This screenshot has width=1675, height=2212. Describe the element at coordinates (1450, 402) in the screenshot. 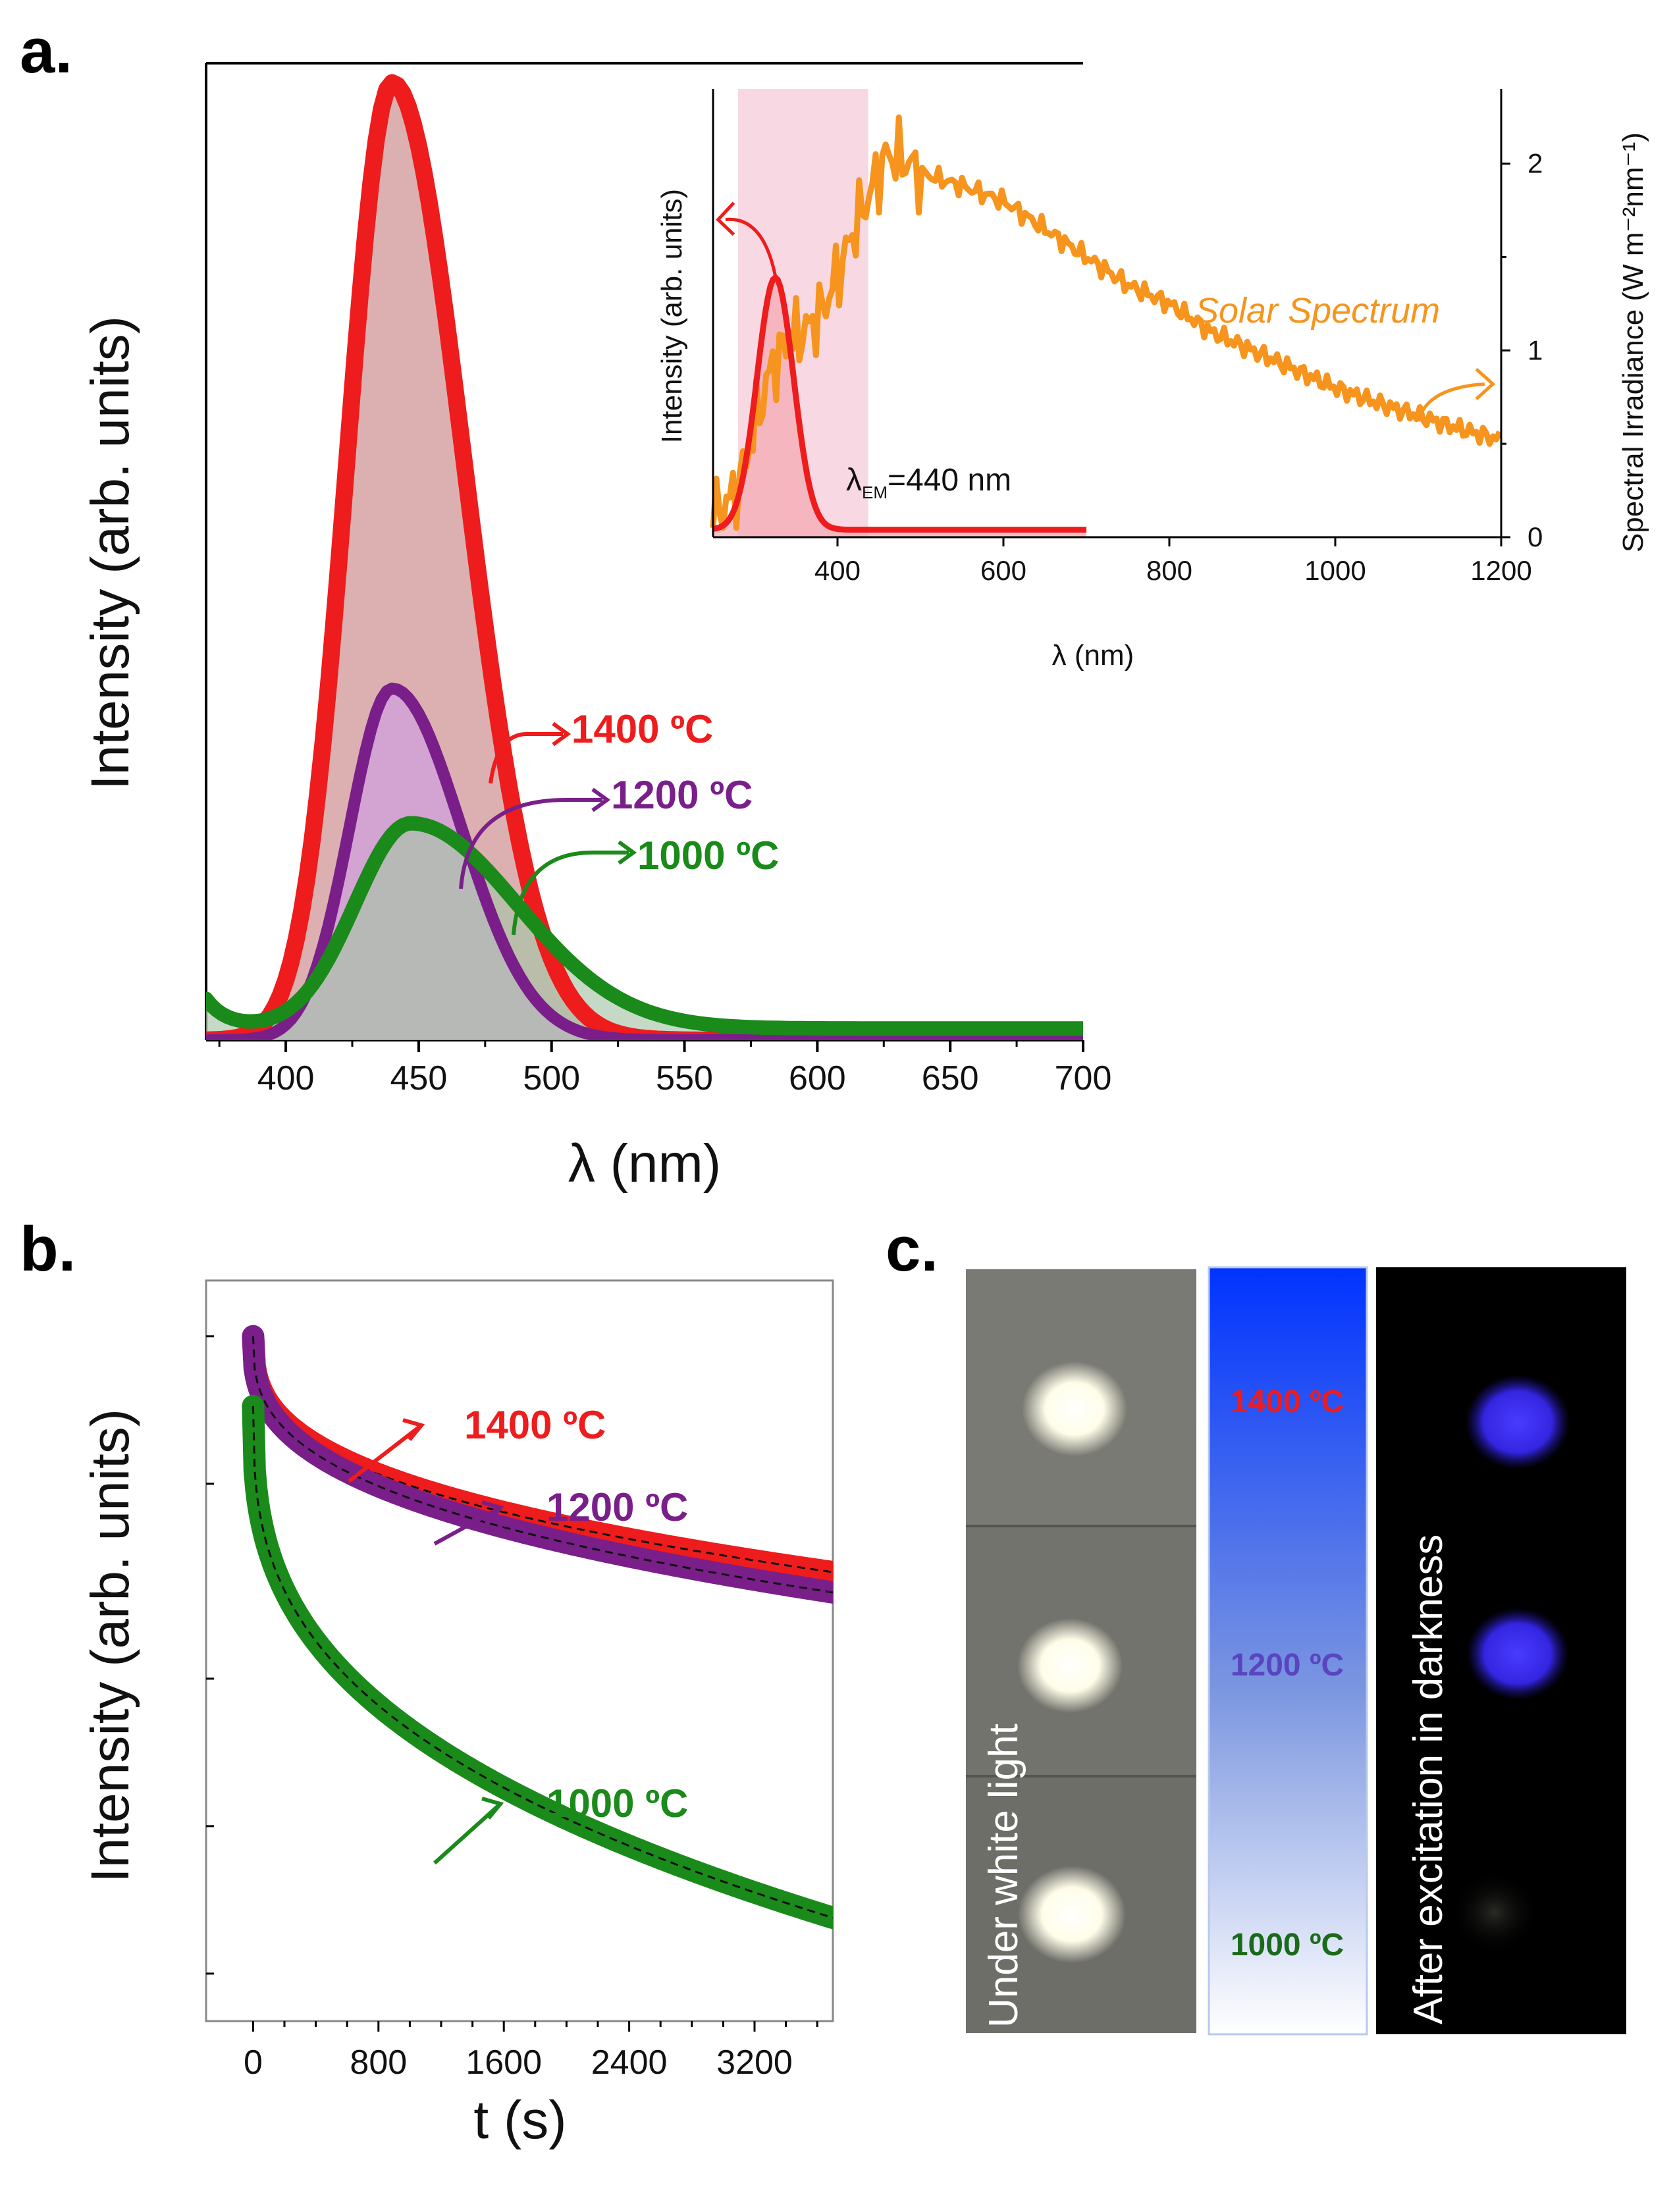

I see `inset-right-arrow` at that location.